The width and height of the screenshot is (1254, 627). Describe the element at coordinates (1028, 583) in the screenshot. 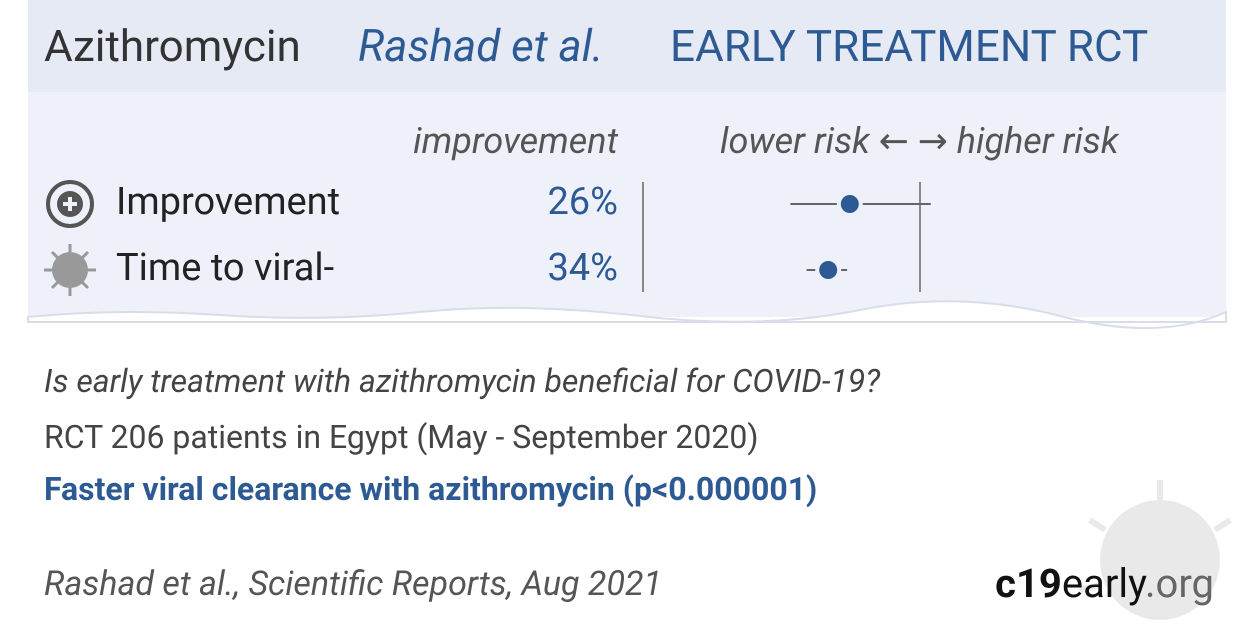

I see `logo-part: c19` at that location.